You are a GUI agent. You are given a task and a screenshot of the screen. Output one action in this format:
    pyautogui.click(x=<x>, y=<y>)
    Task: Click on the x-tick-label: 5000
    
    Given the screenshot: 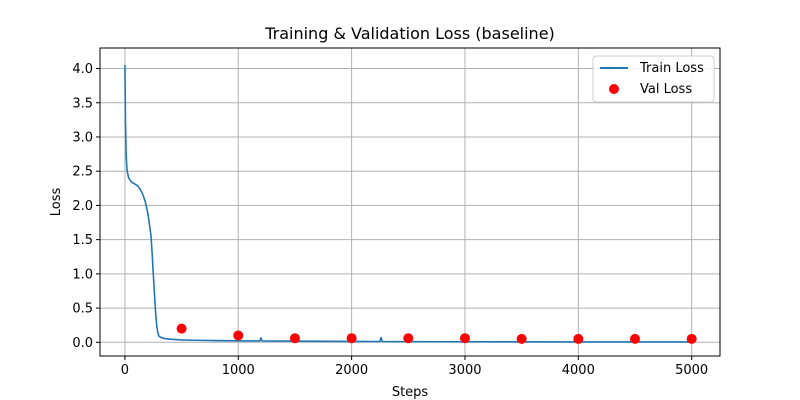 What is the action you would take?
    pyautogui.click(x=691, y=370)
    